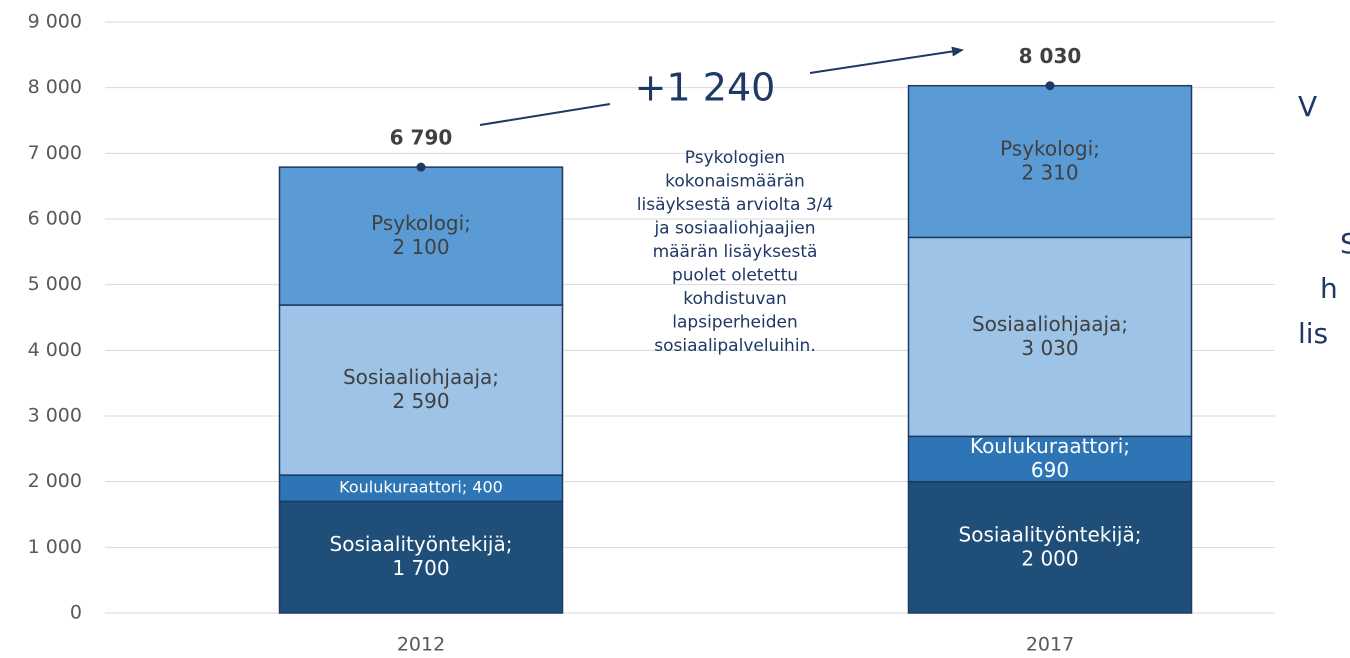 This screenshot has width=1350, height=658. What do you see at coordinates (1345, 243) in the screenshot?
I see `side-text: S` at bounding box center [1345, 243].